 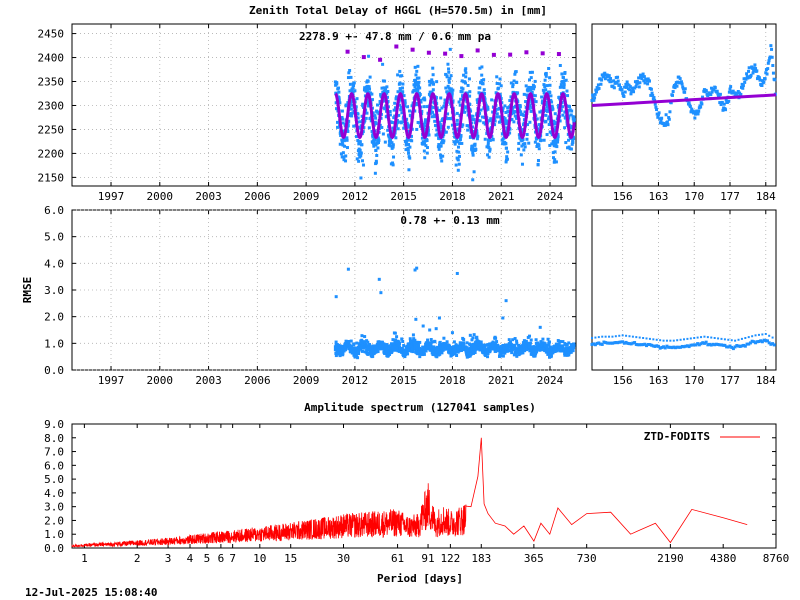 What do you see at coordinates (420, 578) in the screenshot?
I see `spectrum-xlabel: Period [days]` at bounding box center [420, 578].